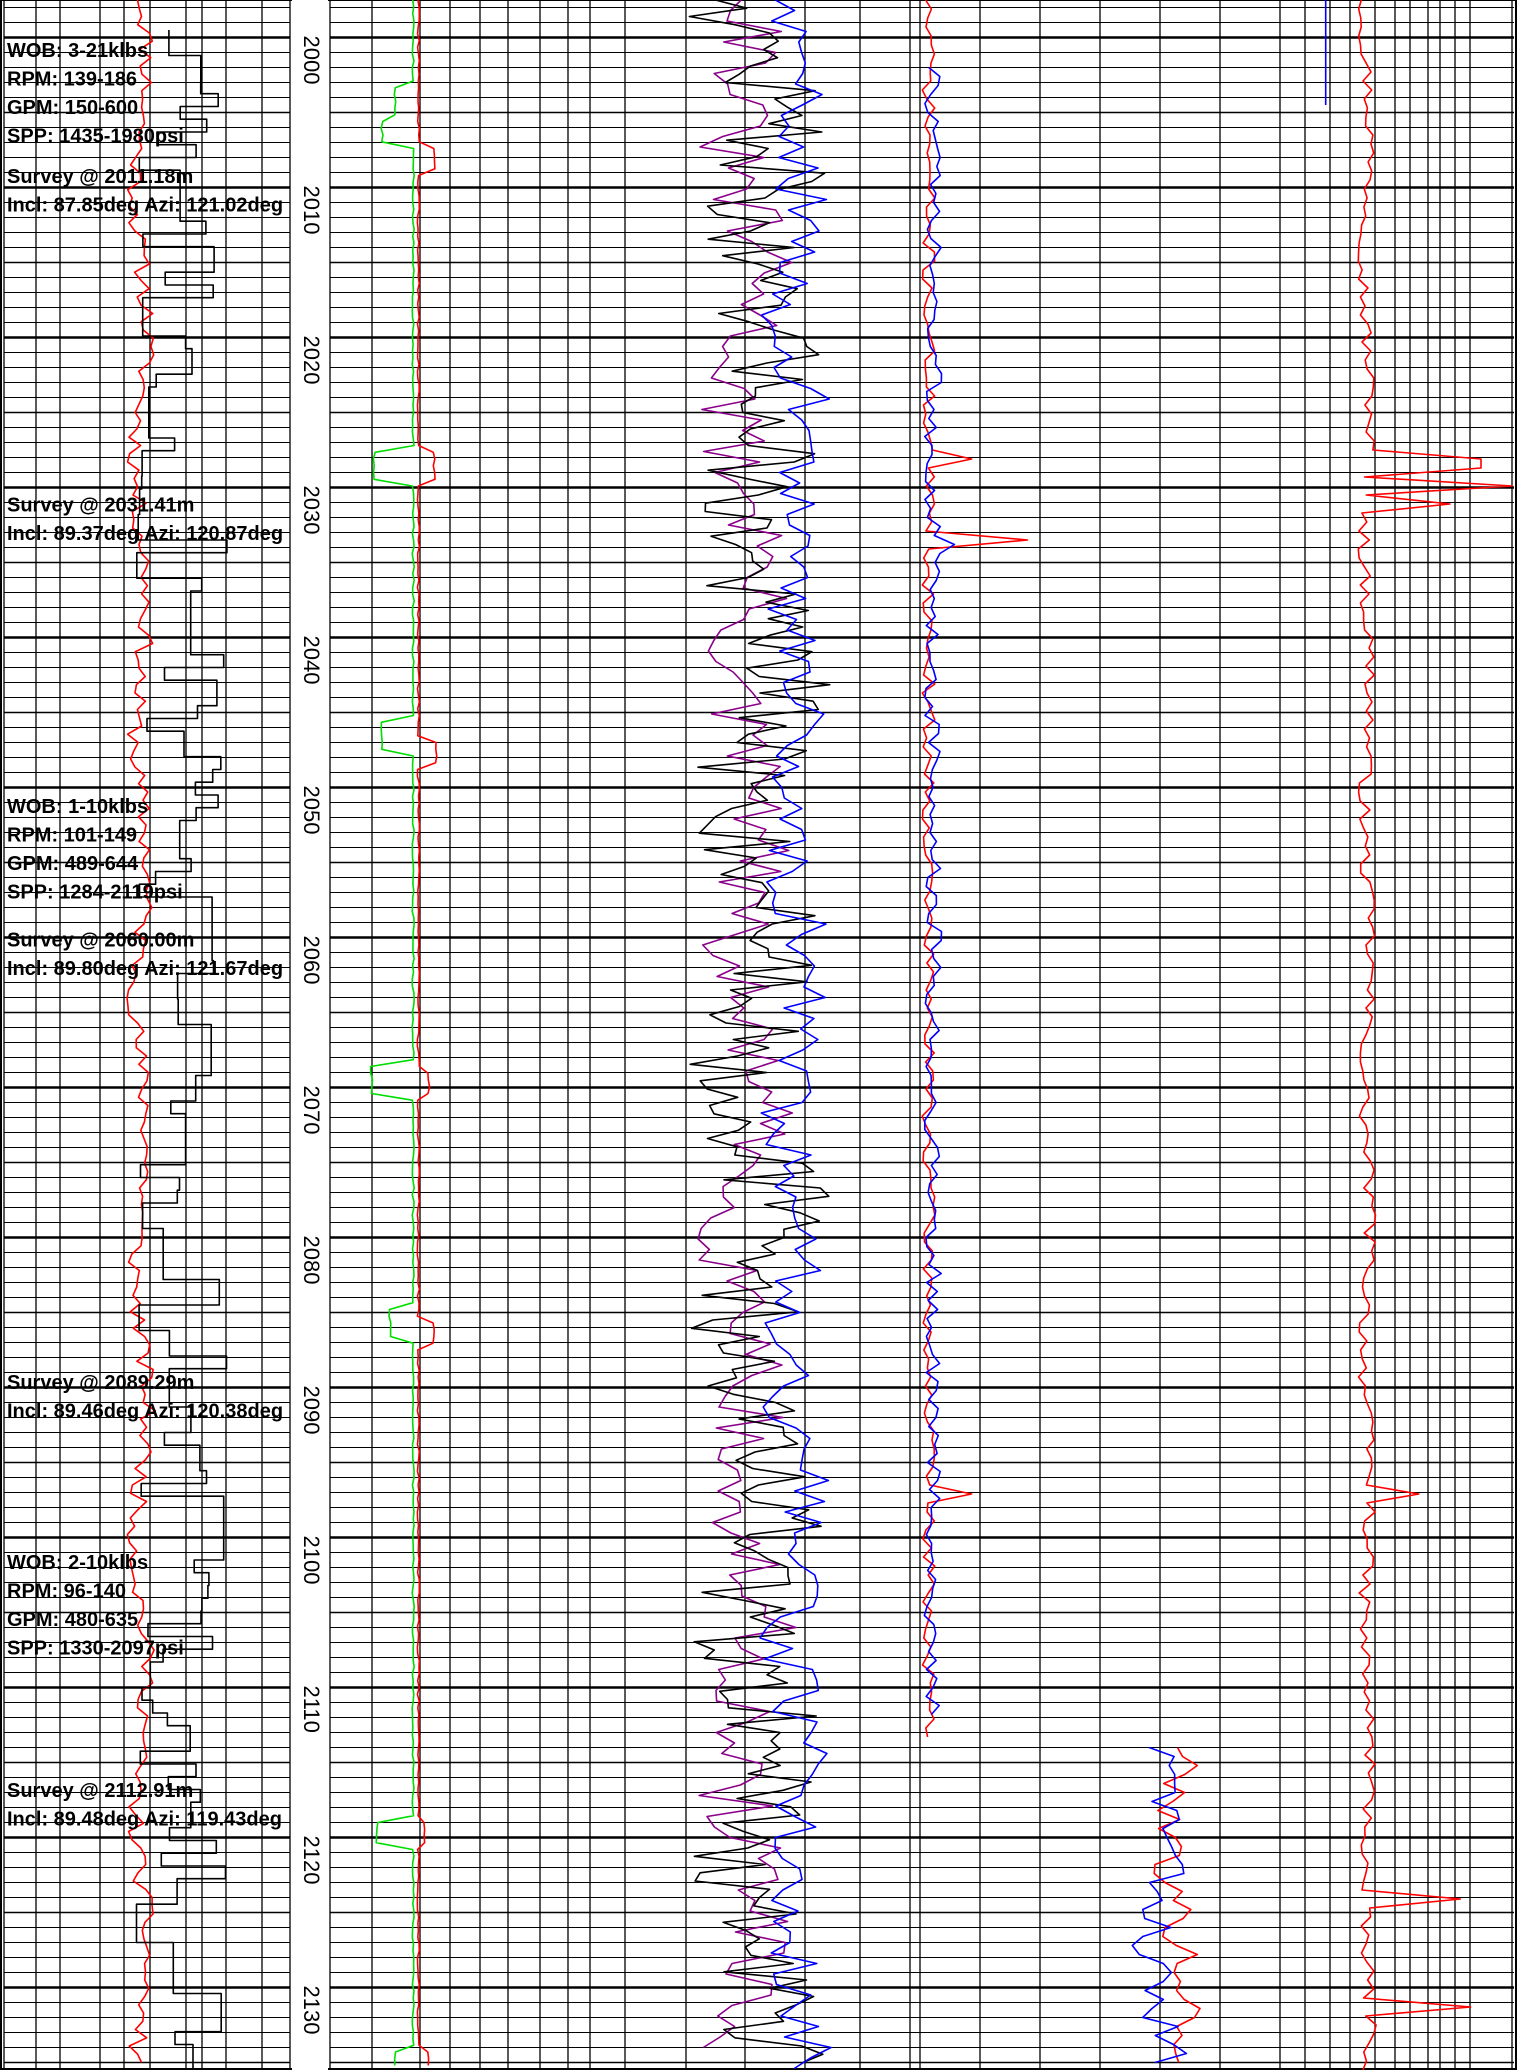 Image resolution: width=1518 pixels, height=2070 pixels. I want to click on depth-label: 2120, so click(311, 1860).